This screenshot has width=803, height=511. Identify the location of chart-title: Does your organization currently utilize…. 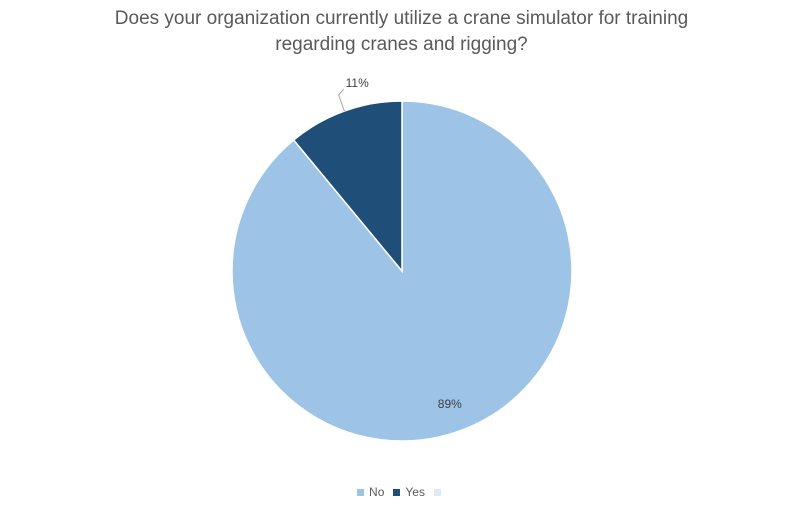
(401, 32).